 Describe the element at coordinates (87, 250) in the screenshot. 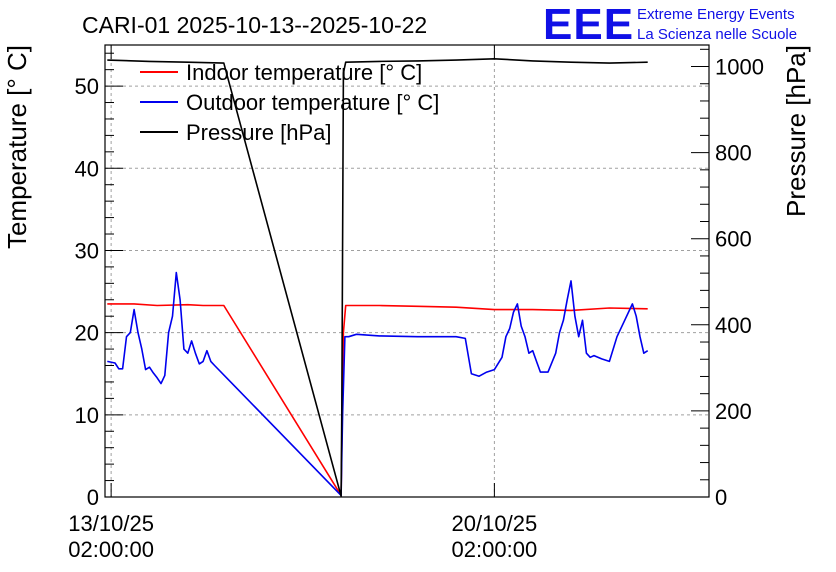

I see `y-tick-label: 30` at that location.